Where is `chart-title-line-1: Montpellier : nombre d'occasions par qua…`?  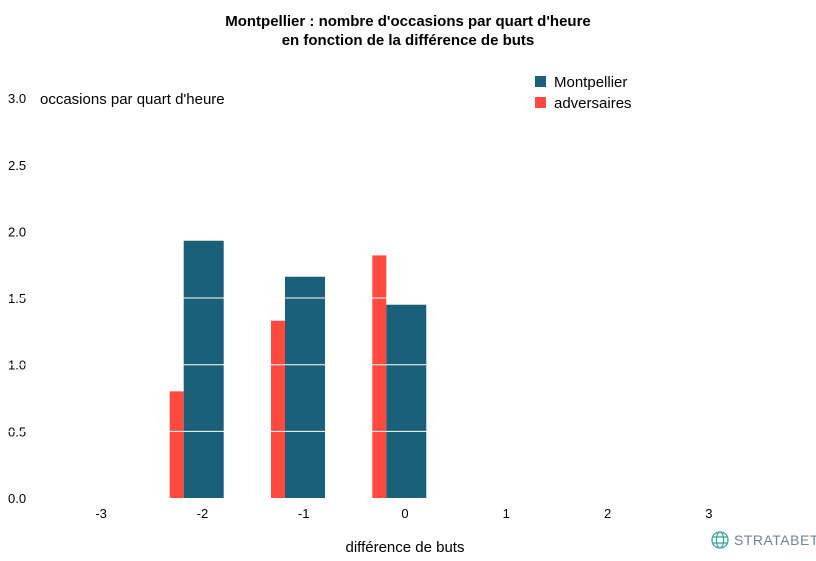
chart-title-line-1: Montpellier : nombre d'occasions par qua… is located at coordinates (408, 21).